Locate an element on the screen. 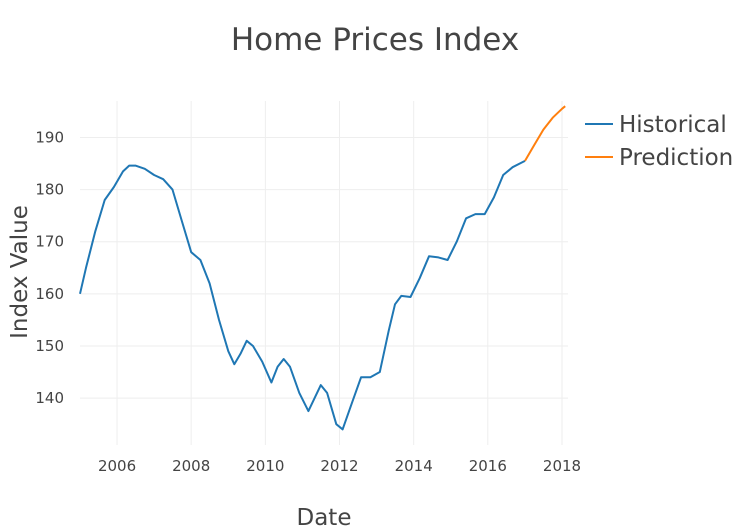  legend-item-historical: Historical is located at coordinates (656, 125).